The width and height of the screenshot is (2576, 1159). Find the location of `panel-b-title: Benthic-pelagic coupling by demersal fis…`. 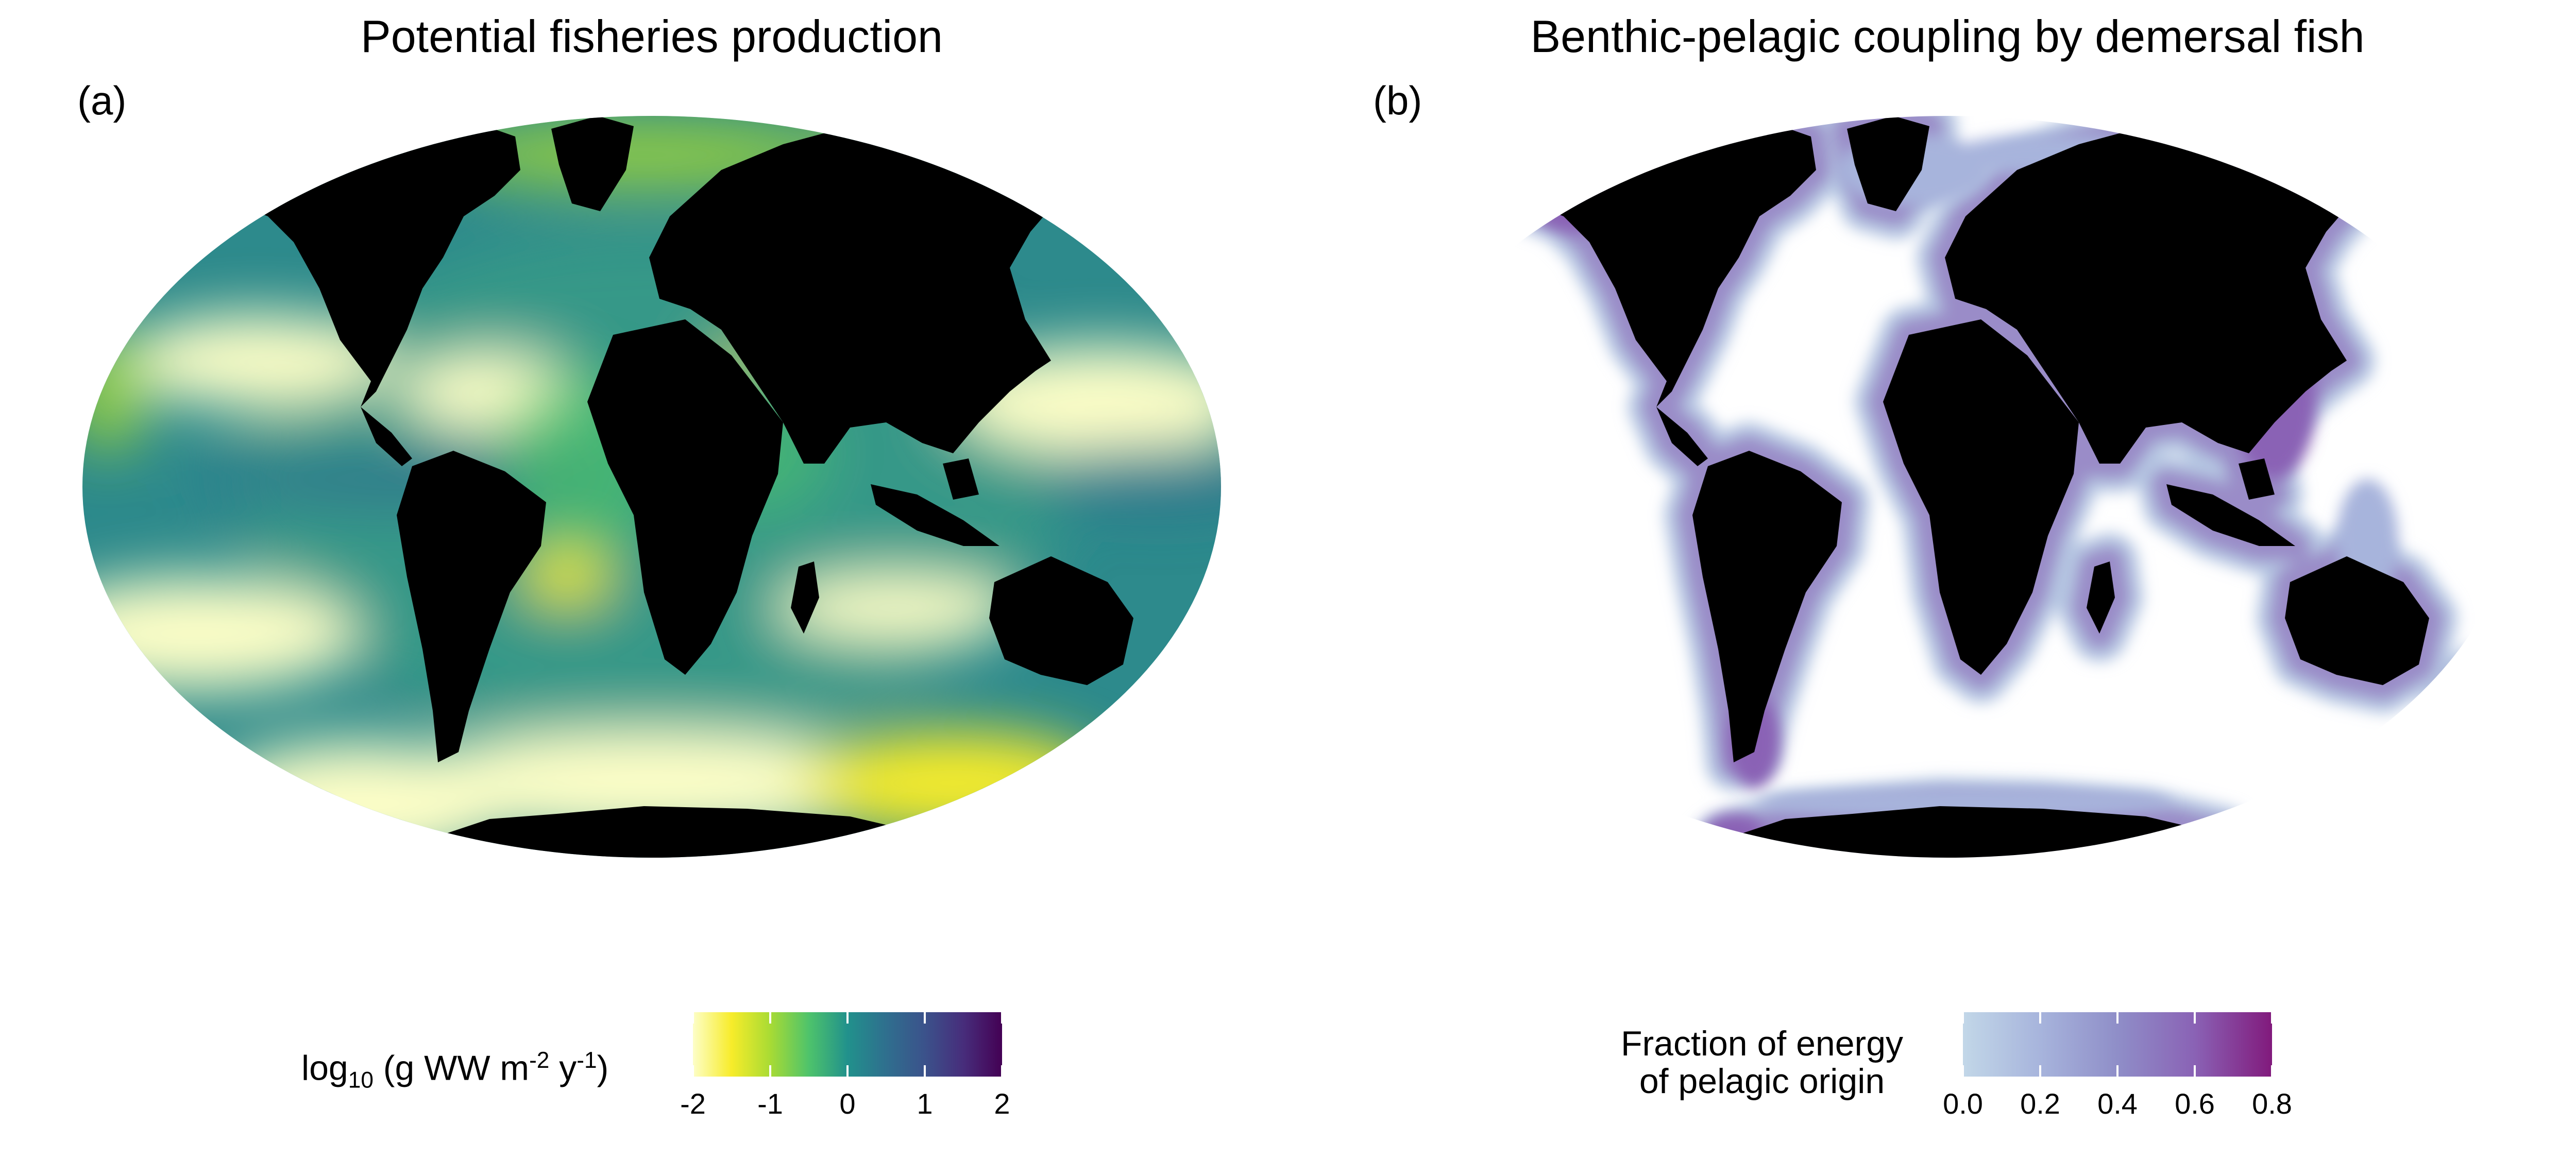

panel-b-title: Benthic-pelagic coupling by demersal fis… is located at coordinates (1947, 36).